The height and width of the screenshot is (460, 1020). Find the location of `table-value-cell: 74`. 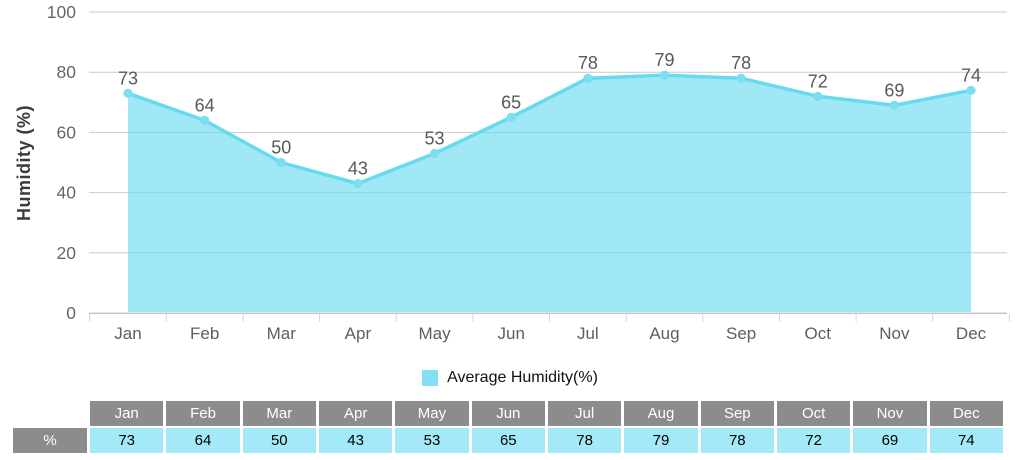

table-value-cell: 74 is located at coordinates (966, 440).